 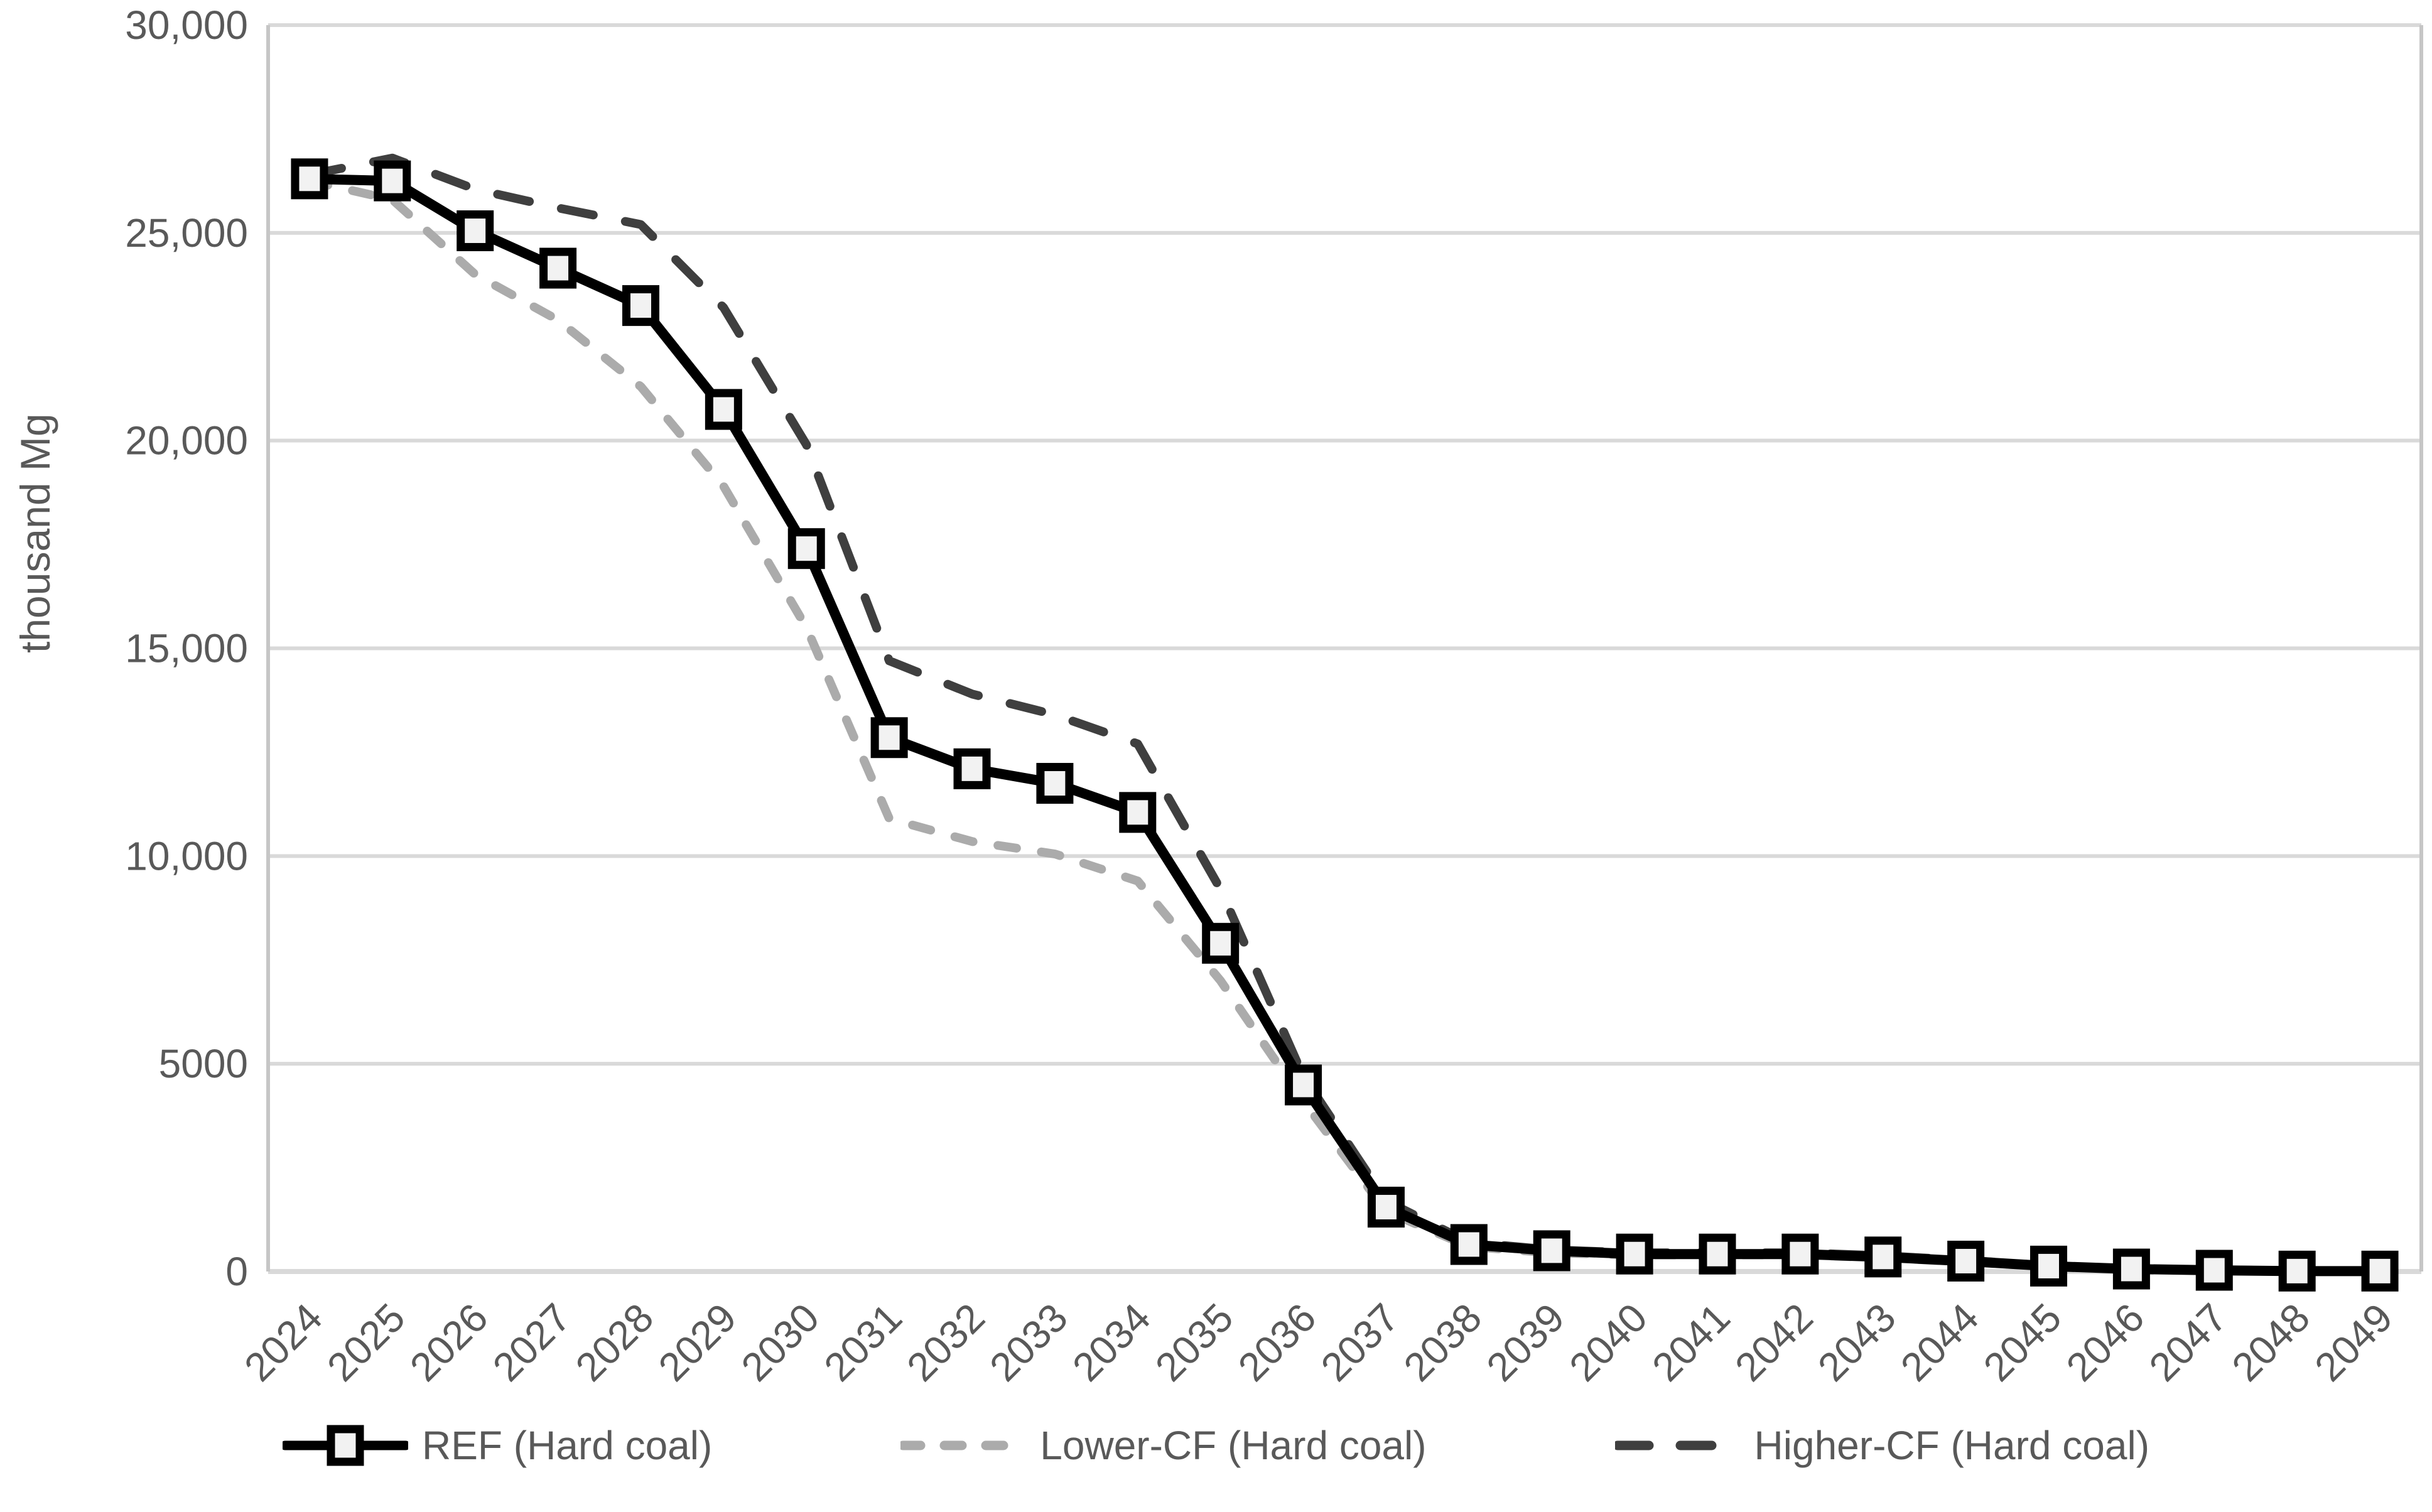 I want to click on legend-swatch-lower-icon, so click(x=963, y=1445).